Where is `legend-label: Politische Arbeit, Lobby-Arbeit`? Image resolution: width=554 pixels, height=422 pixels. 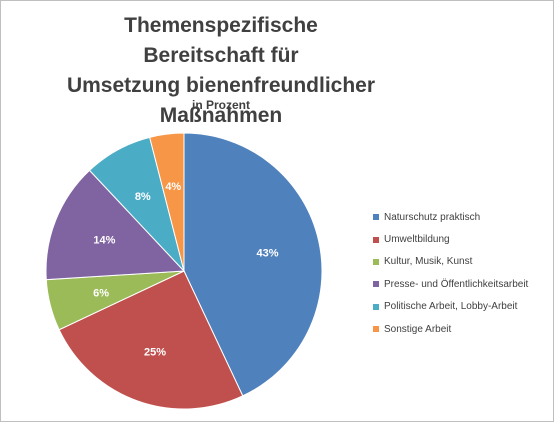
legend-label: Politische Arbeit, Lobby-Arbeit is located at coordinates (451, 307).